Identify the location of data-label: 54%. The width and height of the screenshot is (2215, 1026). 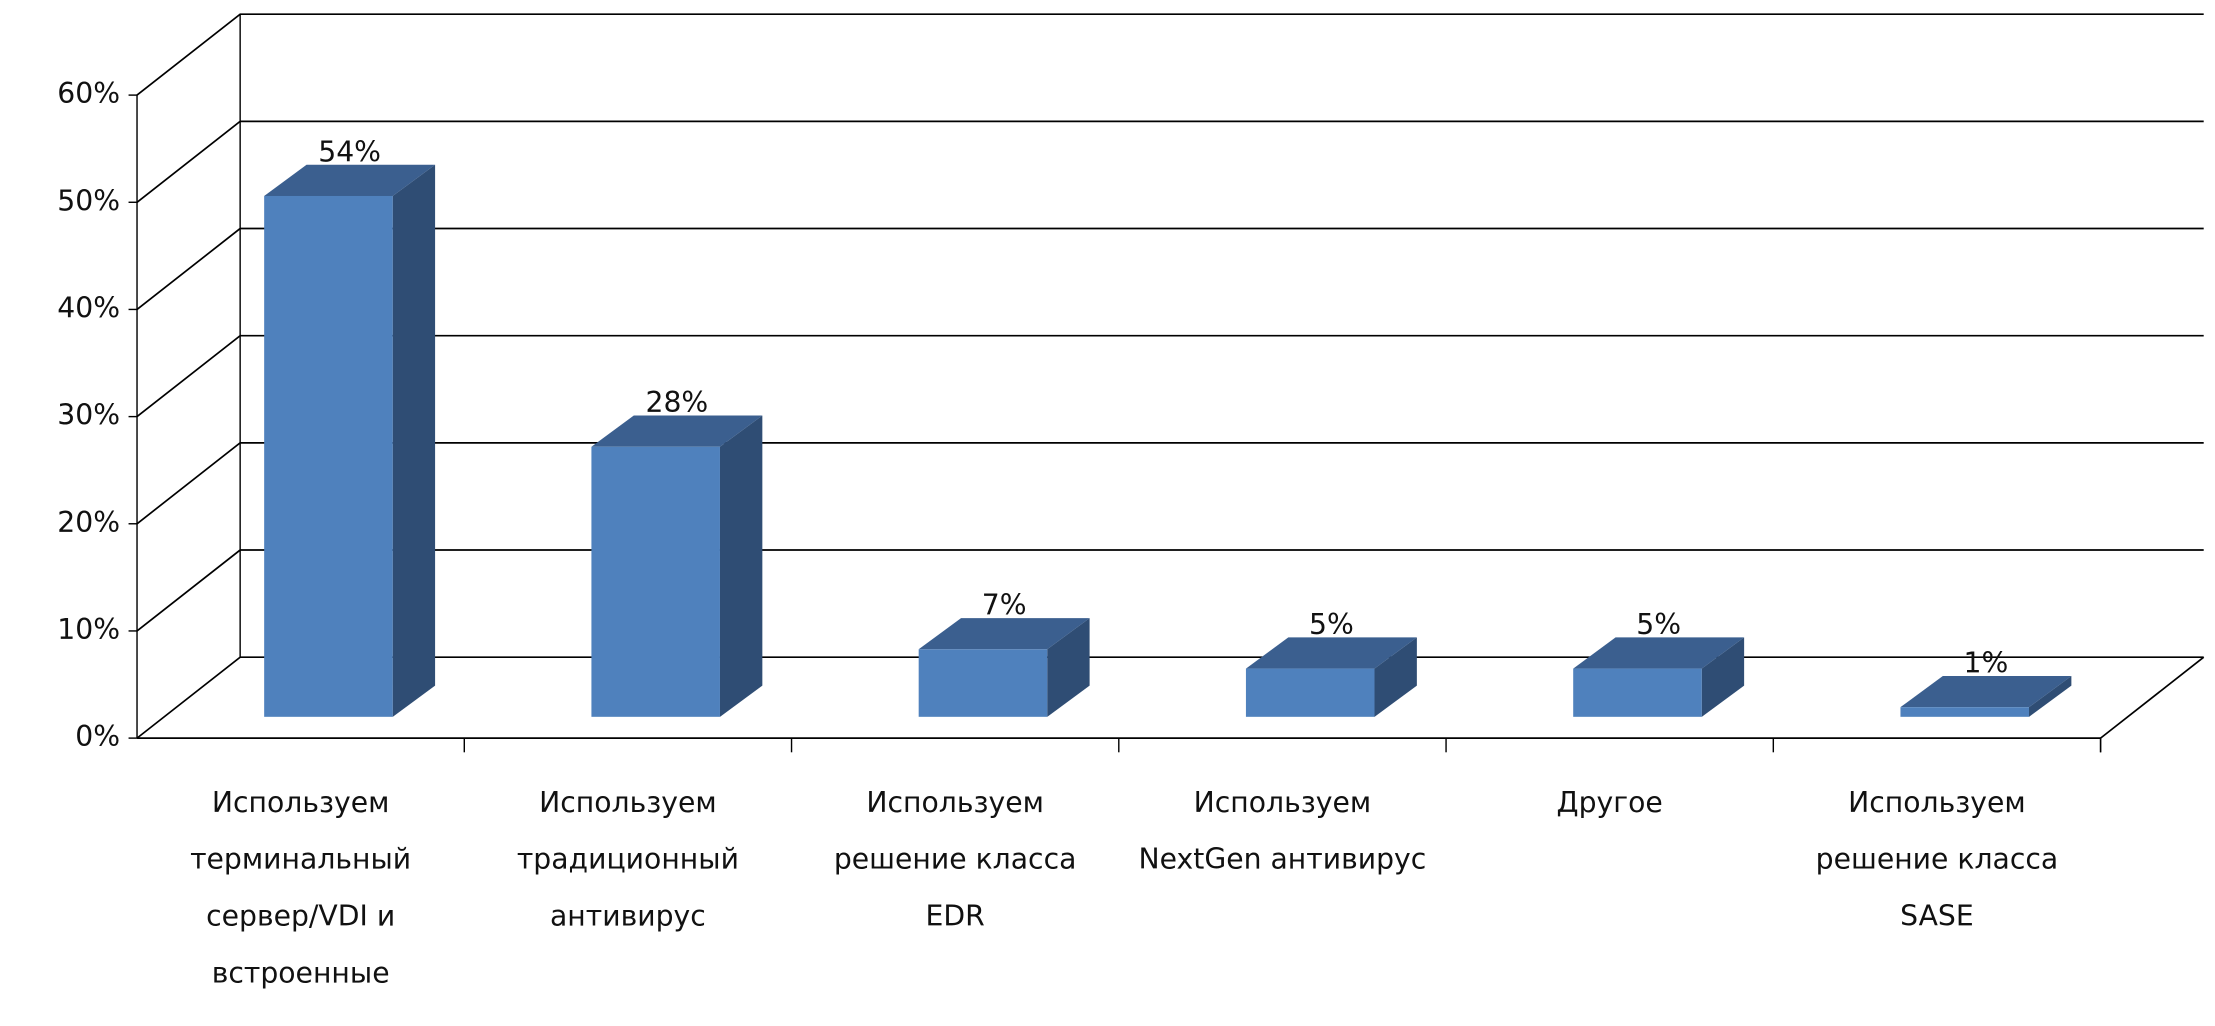
(349, 151).